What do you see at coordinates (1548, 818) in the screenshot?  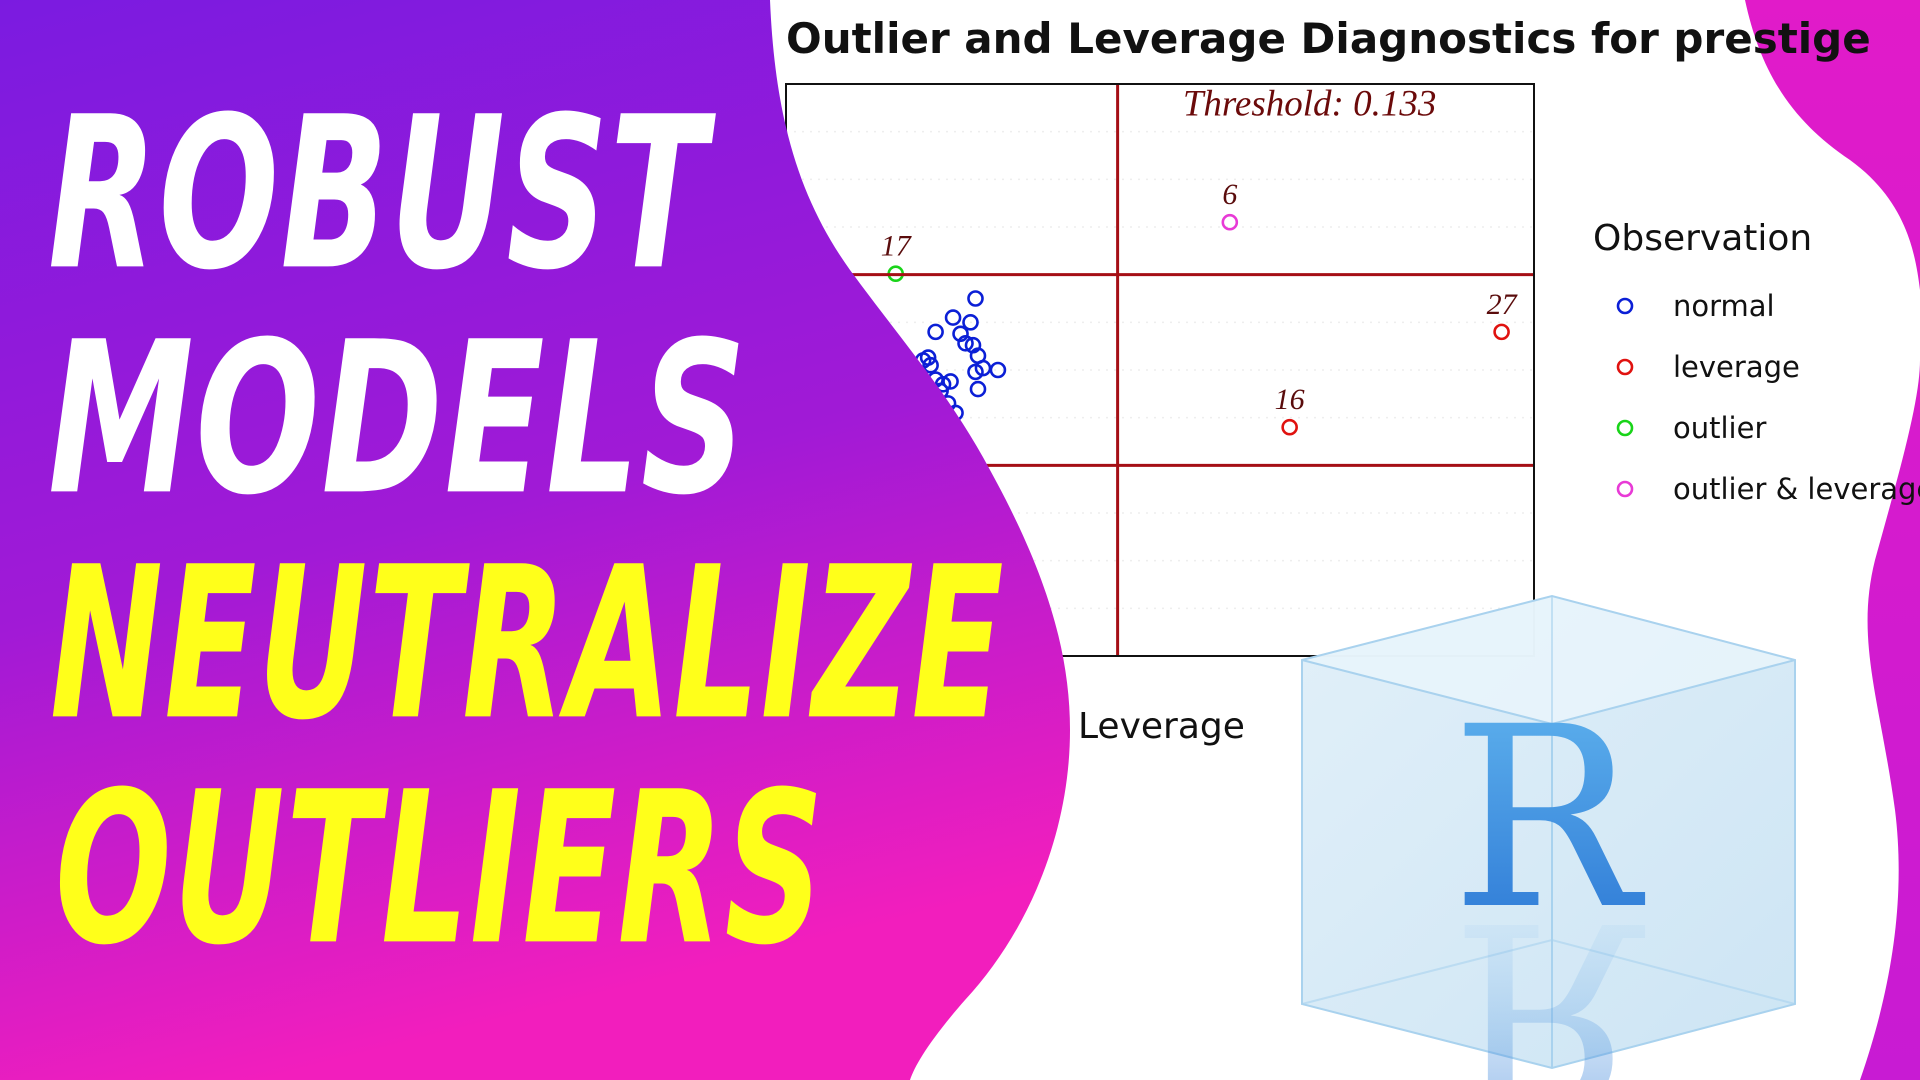 I see `r-logo-letter: R` at bounding box center [1548, 818].